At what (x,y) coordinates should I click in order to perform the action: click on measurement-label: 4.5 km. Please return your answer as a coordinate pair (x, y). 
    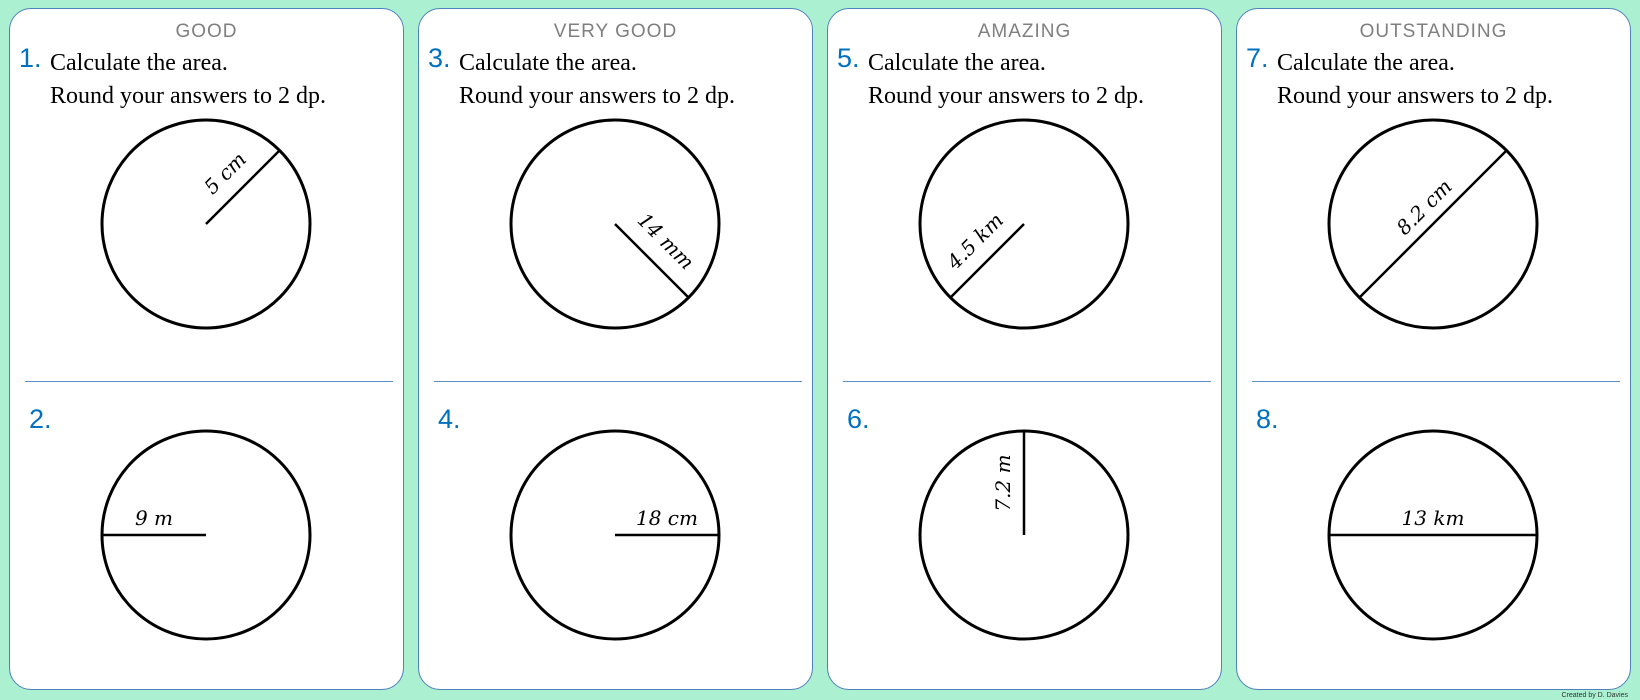
    Looking at the image, I should click on (974, 241).